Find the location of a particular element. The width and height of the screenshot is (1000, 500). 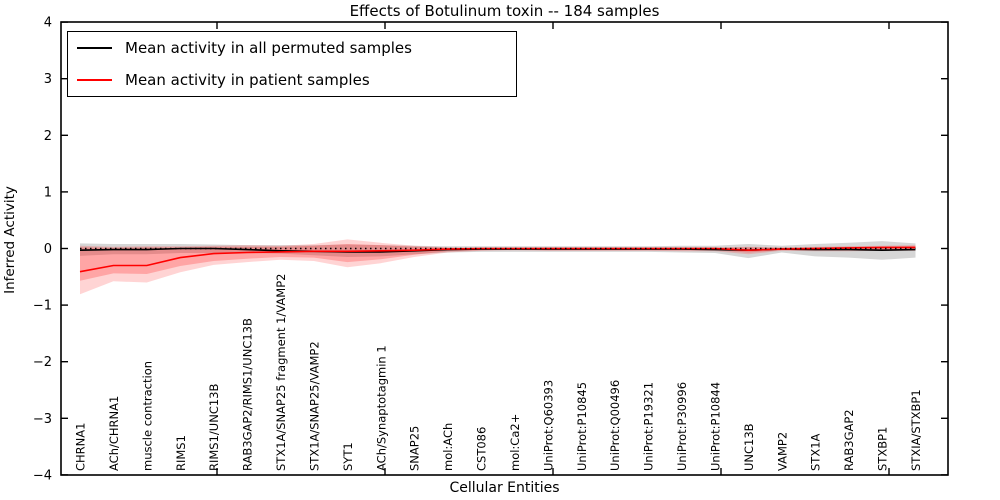

category-label: ACh/Synaptotagmin 1 is located at coordinates (381, 408).